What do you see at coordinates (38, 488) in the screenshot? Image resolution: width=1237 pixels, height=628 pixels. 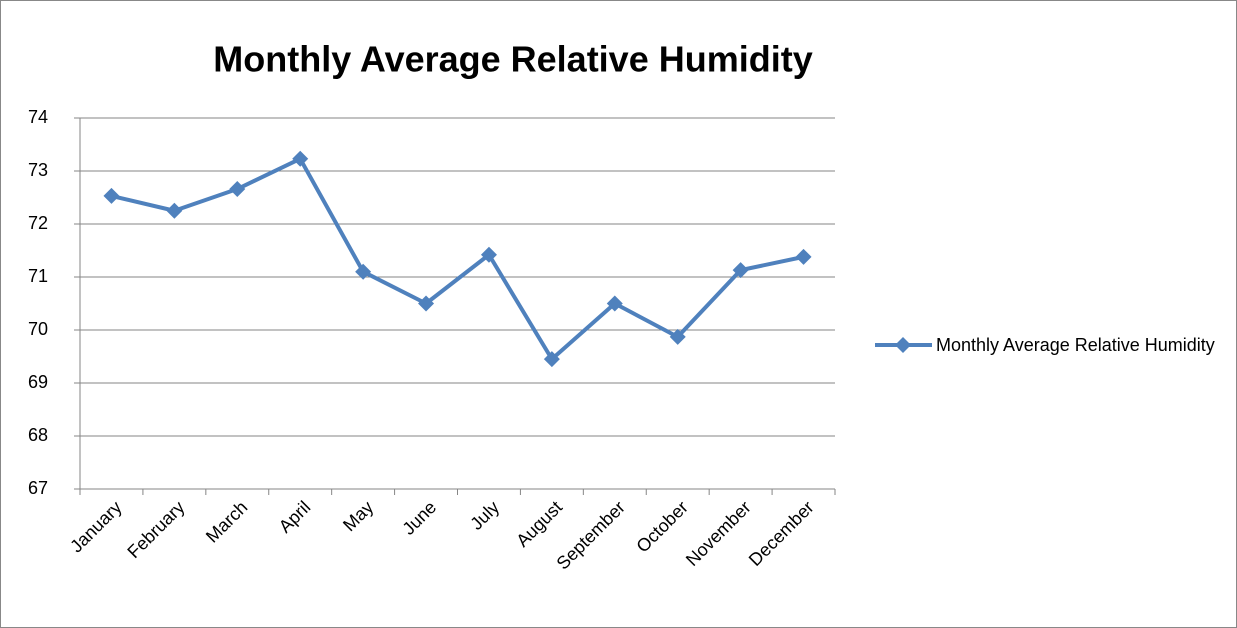 I see `y-tick-label: 67` at bounding box center [38, 488].